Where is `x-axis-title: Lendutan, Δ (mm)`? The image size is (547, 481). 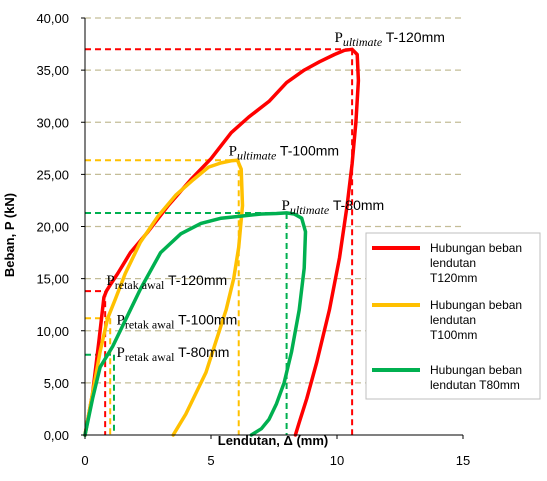
x-axis-title: Lendutan, Δ (mm) is located at coordinates (273, 440).